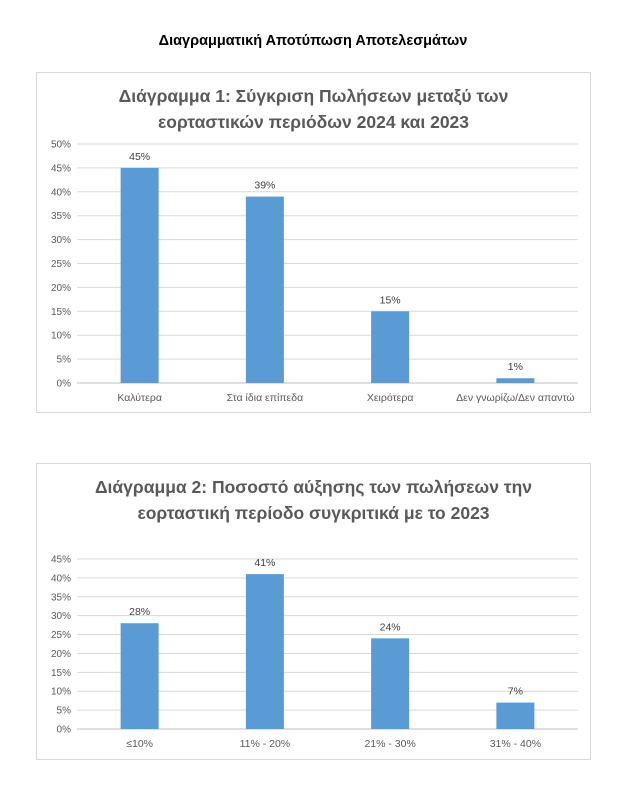  Describe the element at coordinates (265, 744) in the screenshot. I see `chart-2-category-label-2: 11% - 20%` at that location.